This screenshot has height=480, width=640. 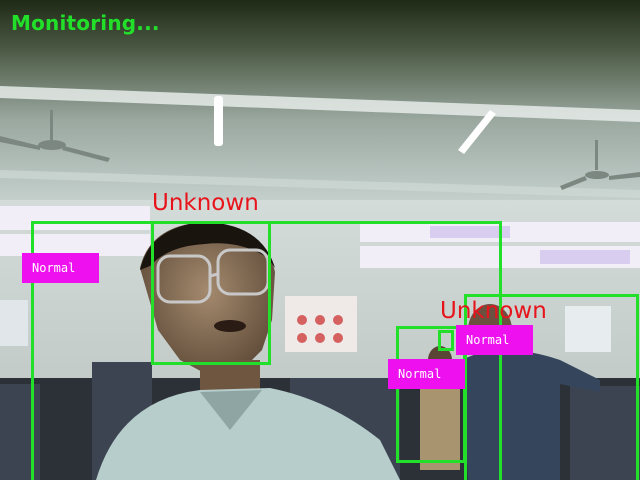 What do you see at coordinates (551, 387) in the screenshot?
I see `person-detection-box` at bounding box center [551, 387].